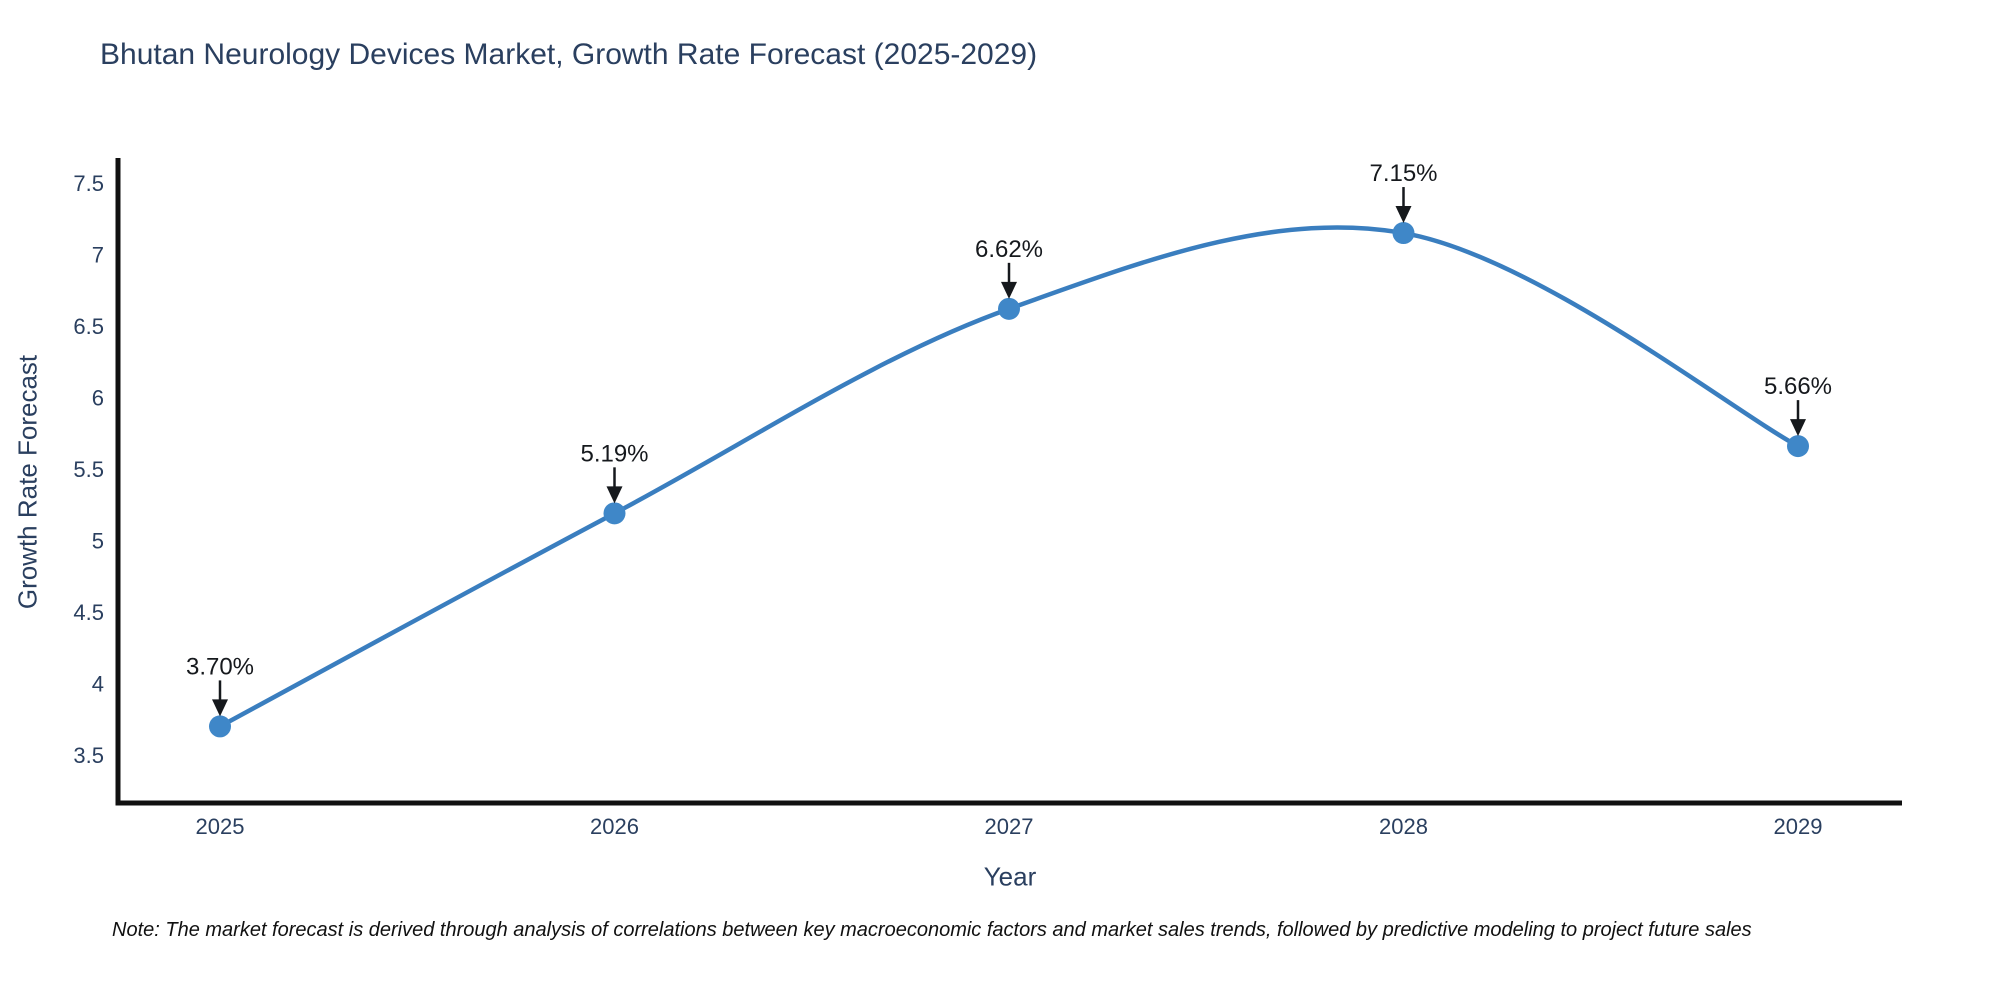  Describe the element at coordinates (88, 469) in the screenshot. I see `y-tick-label: 5.5` at that location.